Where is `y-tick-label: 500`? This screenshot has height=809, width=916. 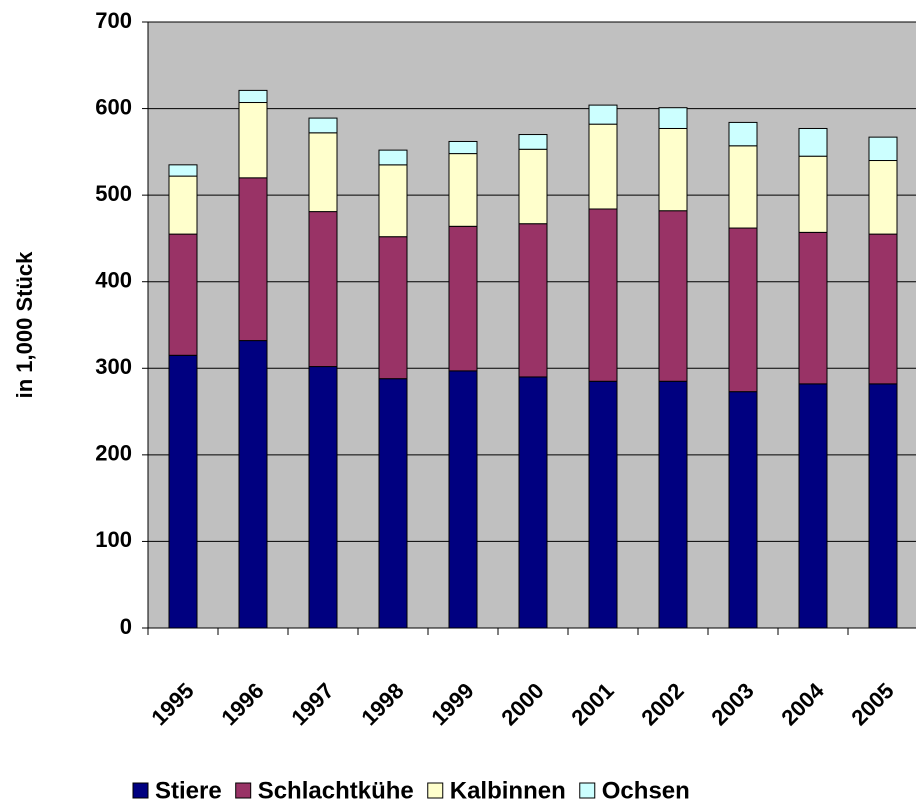
y-tick-label: 500 is located at coordinates (113, 193).